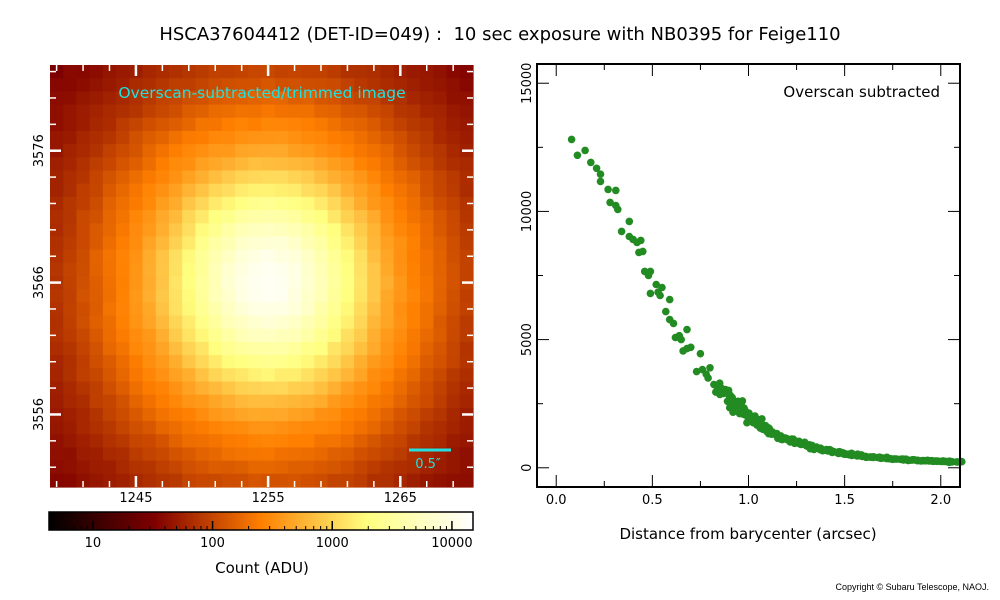 The width and height of the screenshot is (1000, 600). What do you see at coordinates (268, 498) in the screenshot?
I see `image-x-tick-label: 1255` at bounding box center [268, 498].